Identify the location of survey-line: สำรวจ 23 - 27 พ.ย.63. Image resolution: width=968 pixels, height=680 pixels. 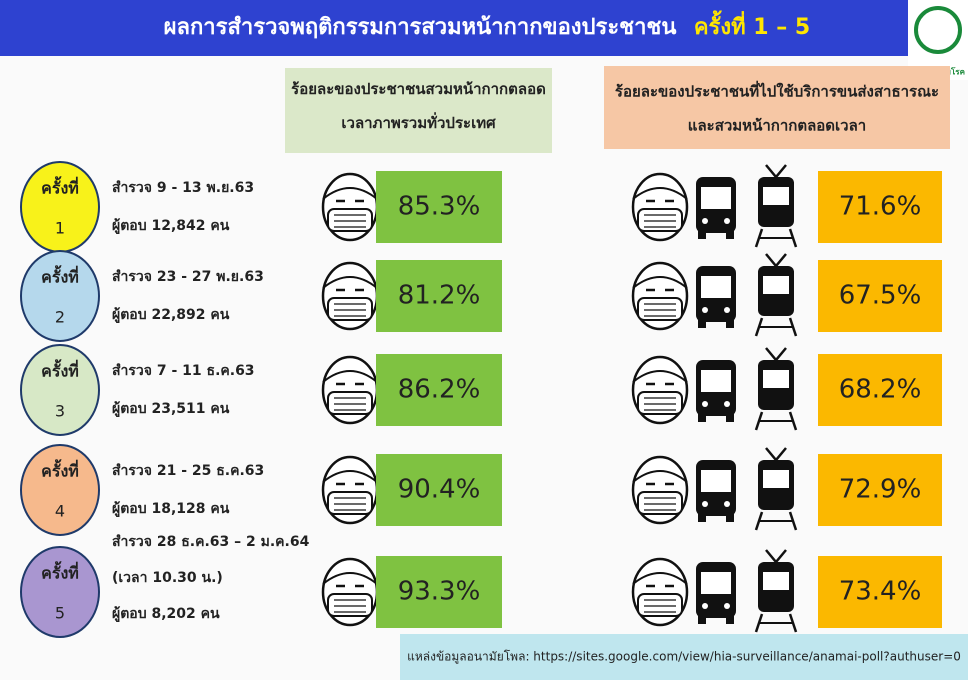
(188, 277).